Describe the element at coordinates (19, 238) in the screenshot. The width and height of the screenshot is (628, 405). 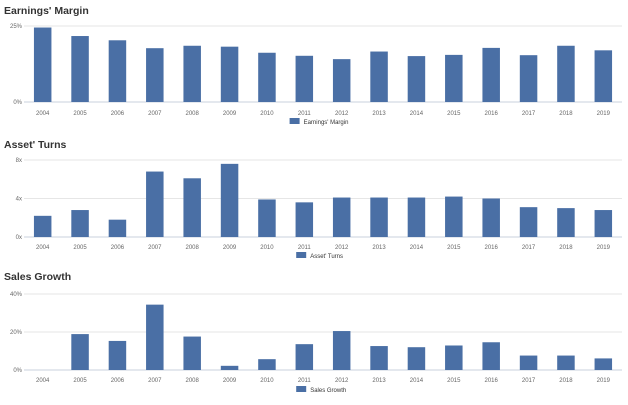
I see `y-tick-label: 0x` at that location.